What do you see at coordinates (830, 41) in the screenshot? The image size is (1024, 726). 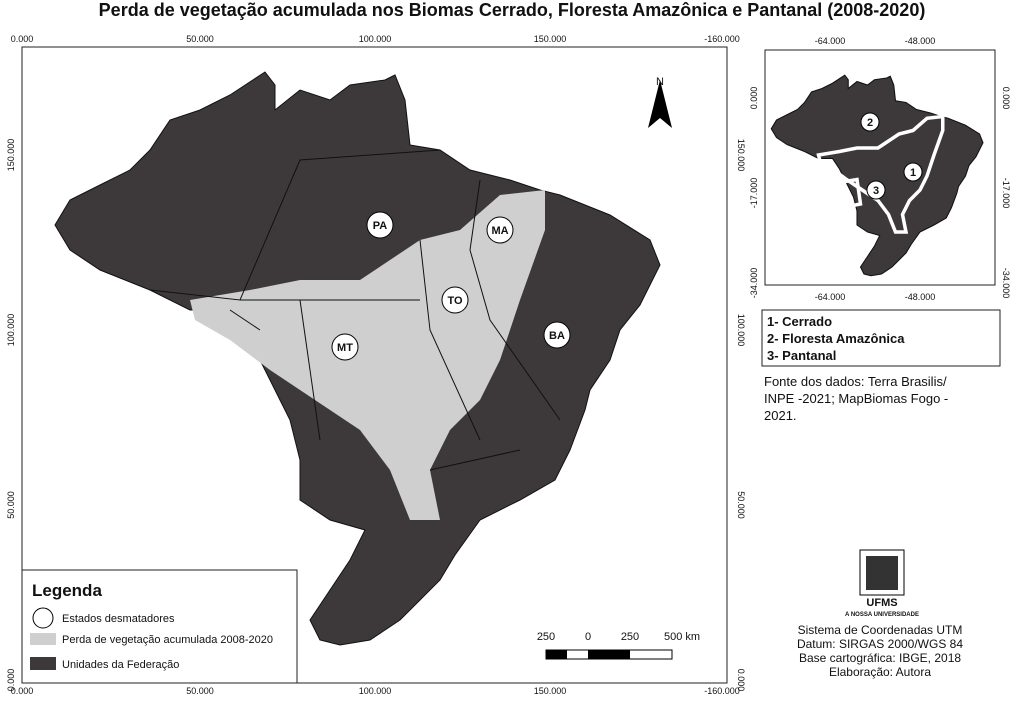 I see `inset-top-tick: -64.000` at bounding box center [830, 41].